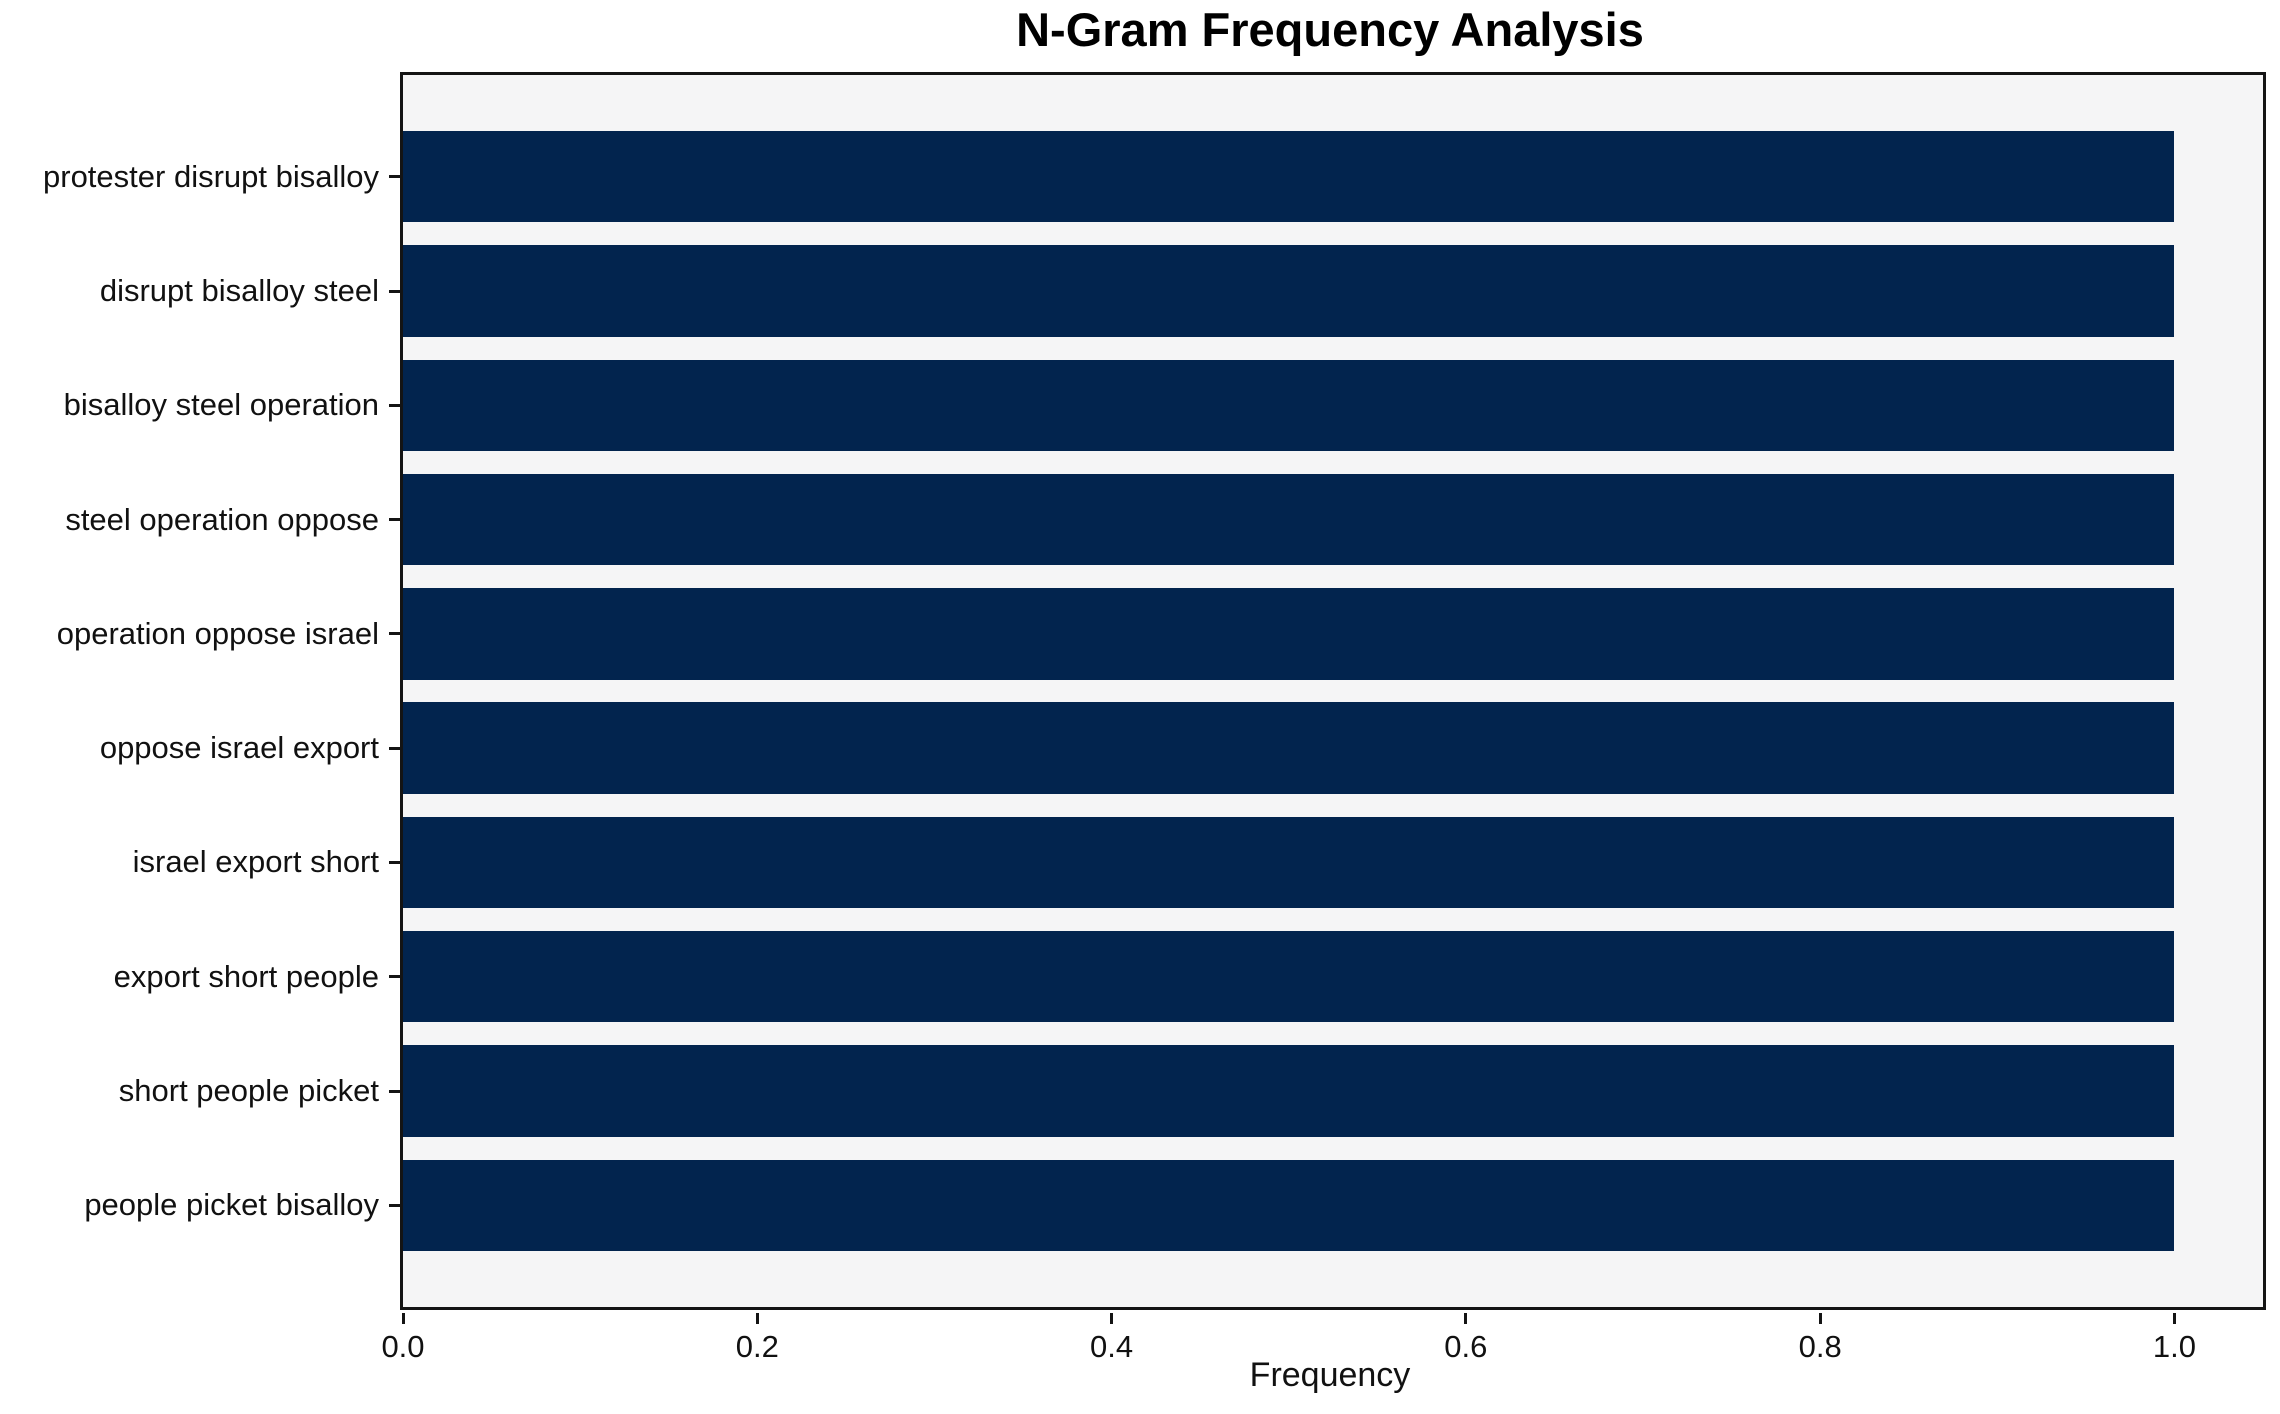  What do you see at coordinates (1112, 1346) in the screenshot?
I see `x-tick-label: 0.4` at bounding box center [1112, 1346].